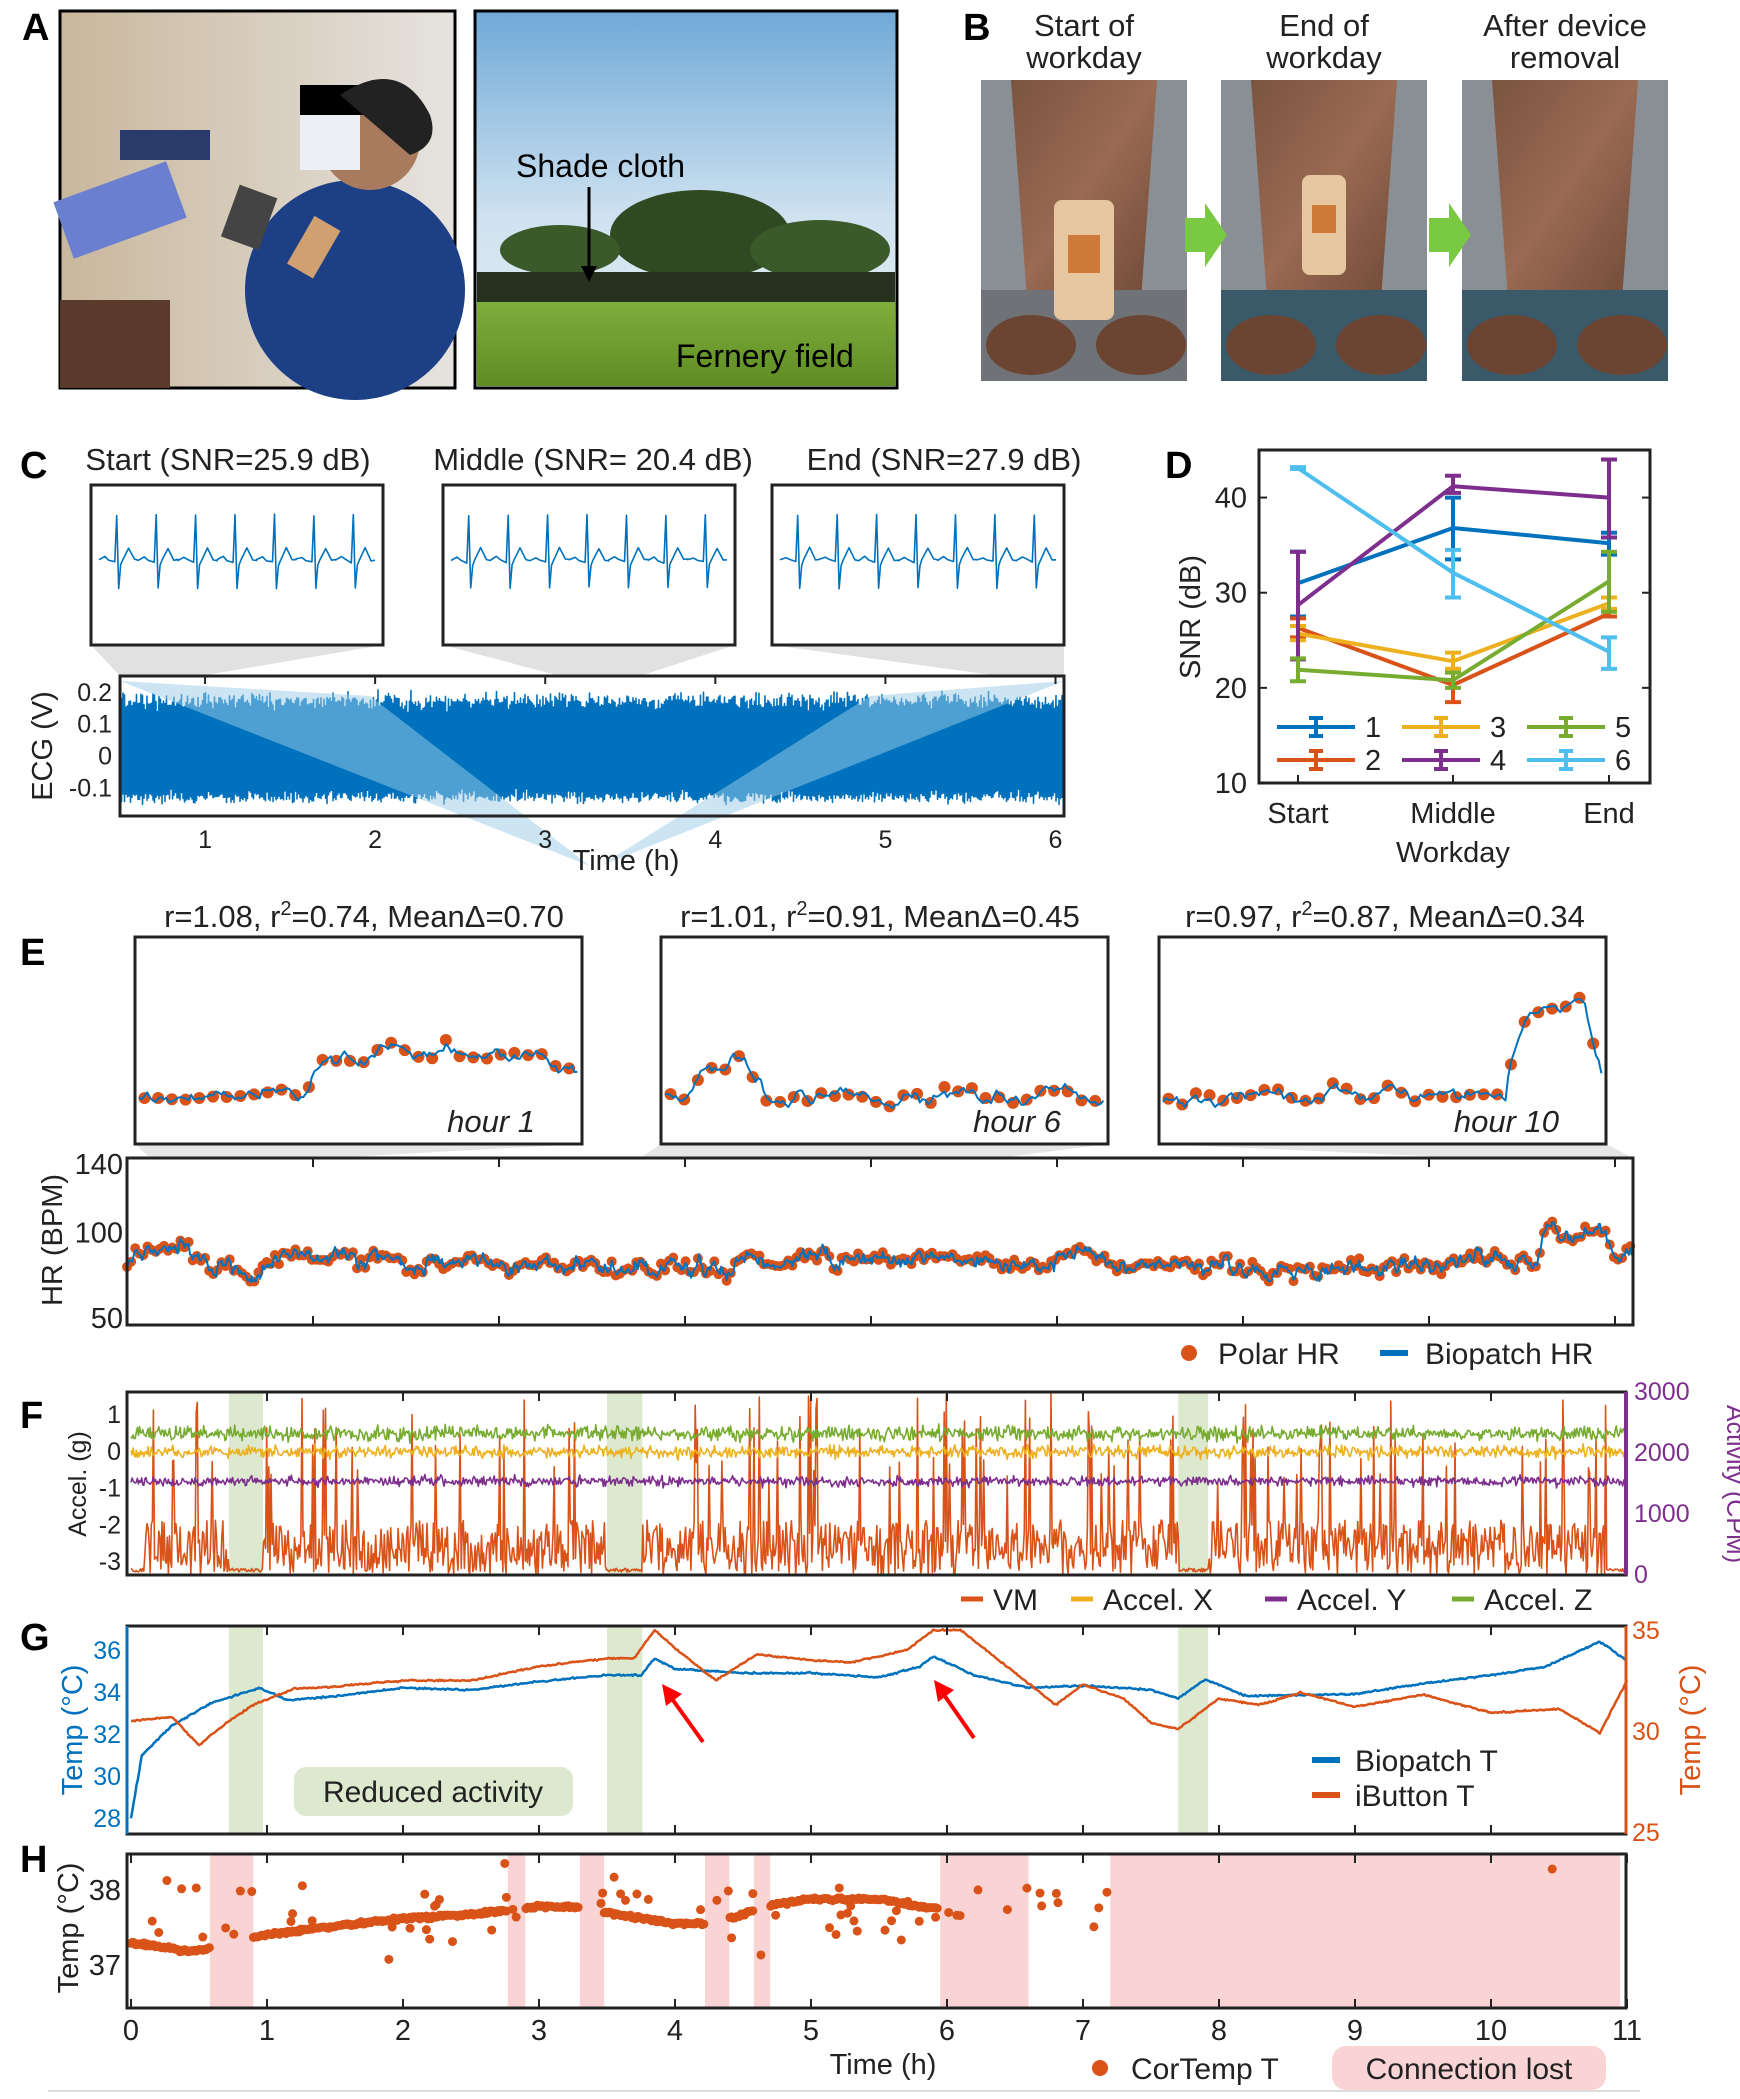  I want to click on y-right-tick-label: 35, so click(1646, 1631).